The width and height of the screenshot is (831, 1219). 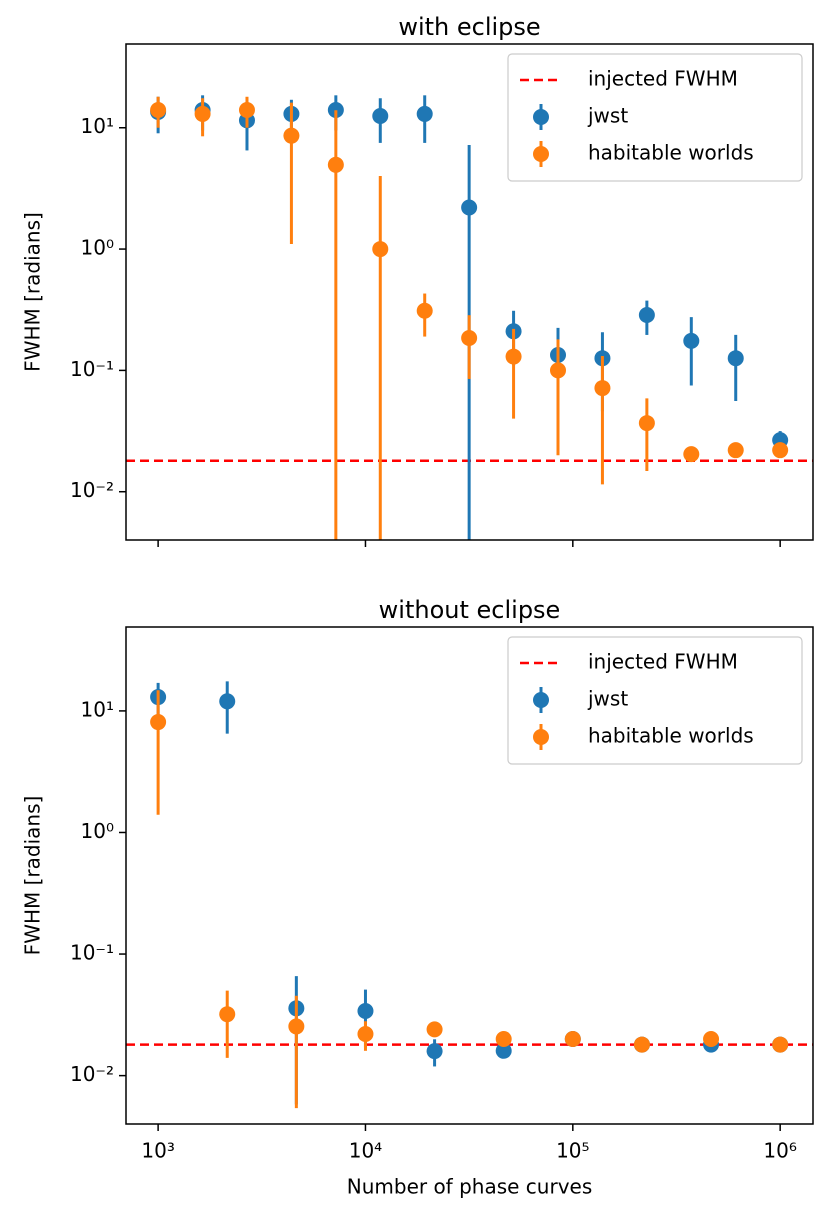 I want to click on x-tick-label: 10⁶, so click(x=779, y=1151).